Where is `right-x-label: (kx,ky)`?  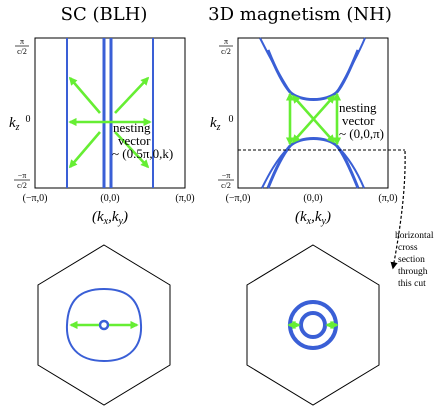 right-x-label: (kx,ky) is located at coordinates (313, 218).